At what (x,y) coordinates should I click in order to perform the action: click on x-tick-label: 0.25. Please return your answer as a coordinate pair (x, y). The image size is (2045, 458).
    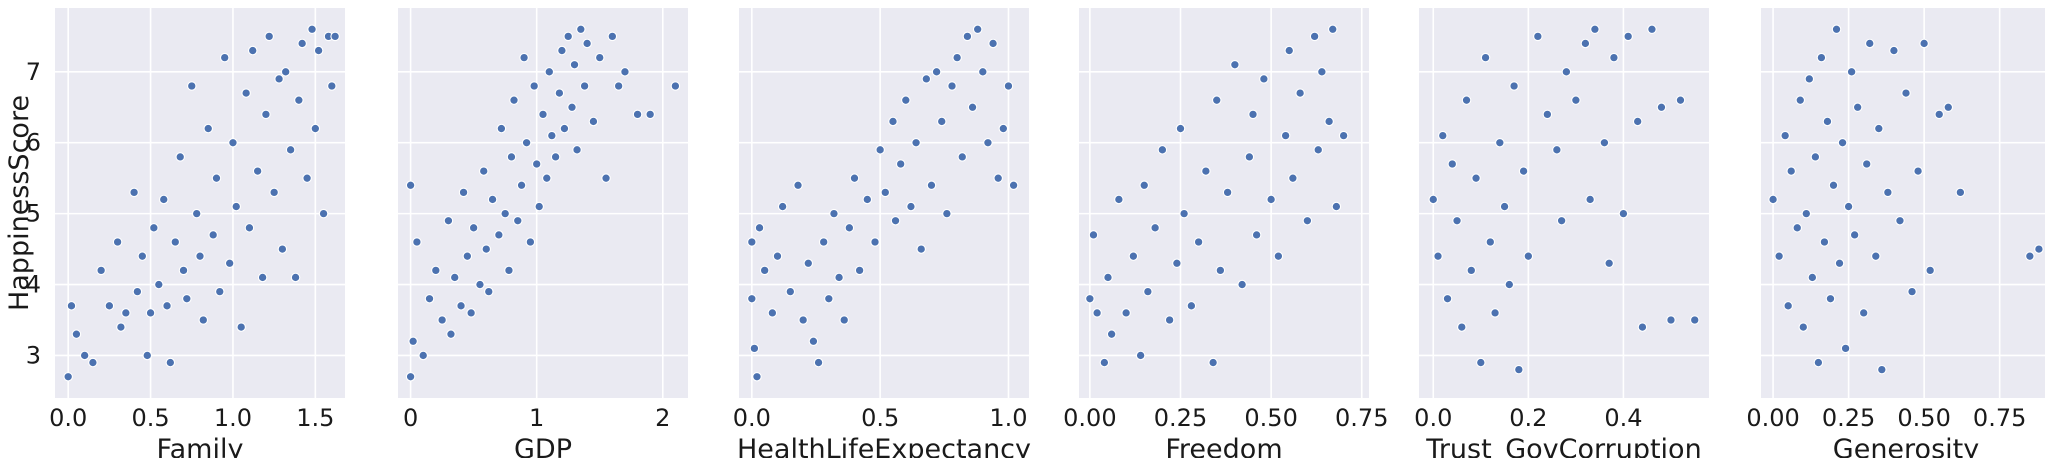
    Looking at the image, I should click on (1848, 418).